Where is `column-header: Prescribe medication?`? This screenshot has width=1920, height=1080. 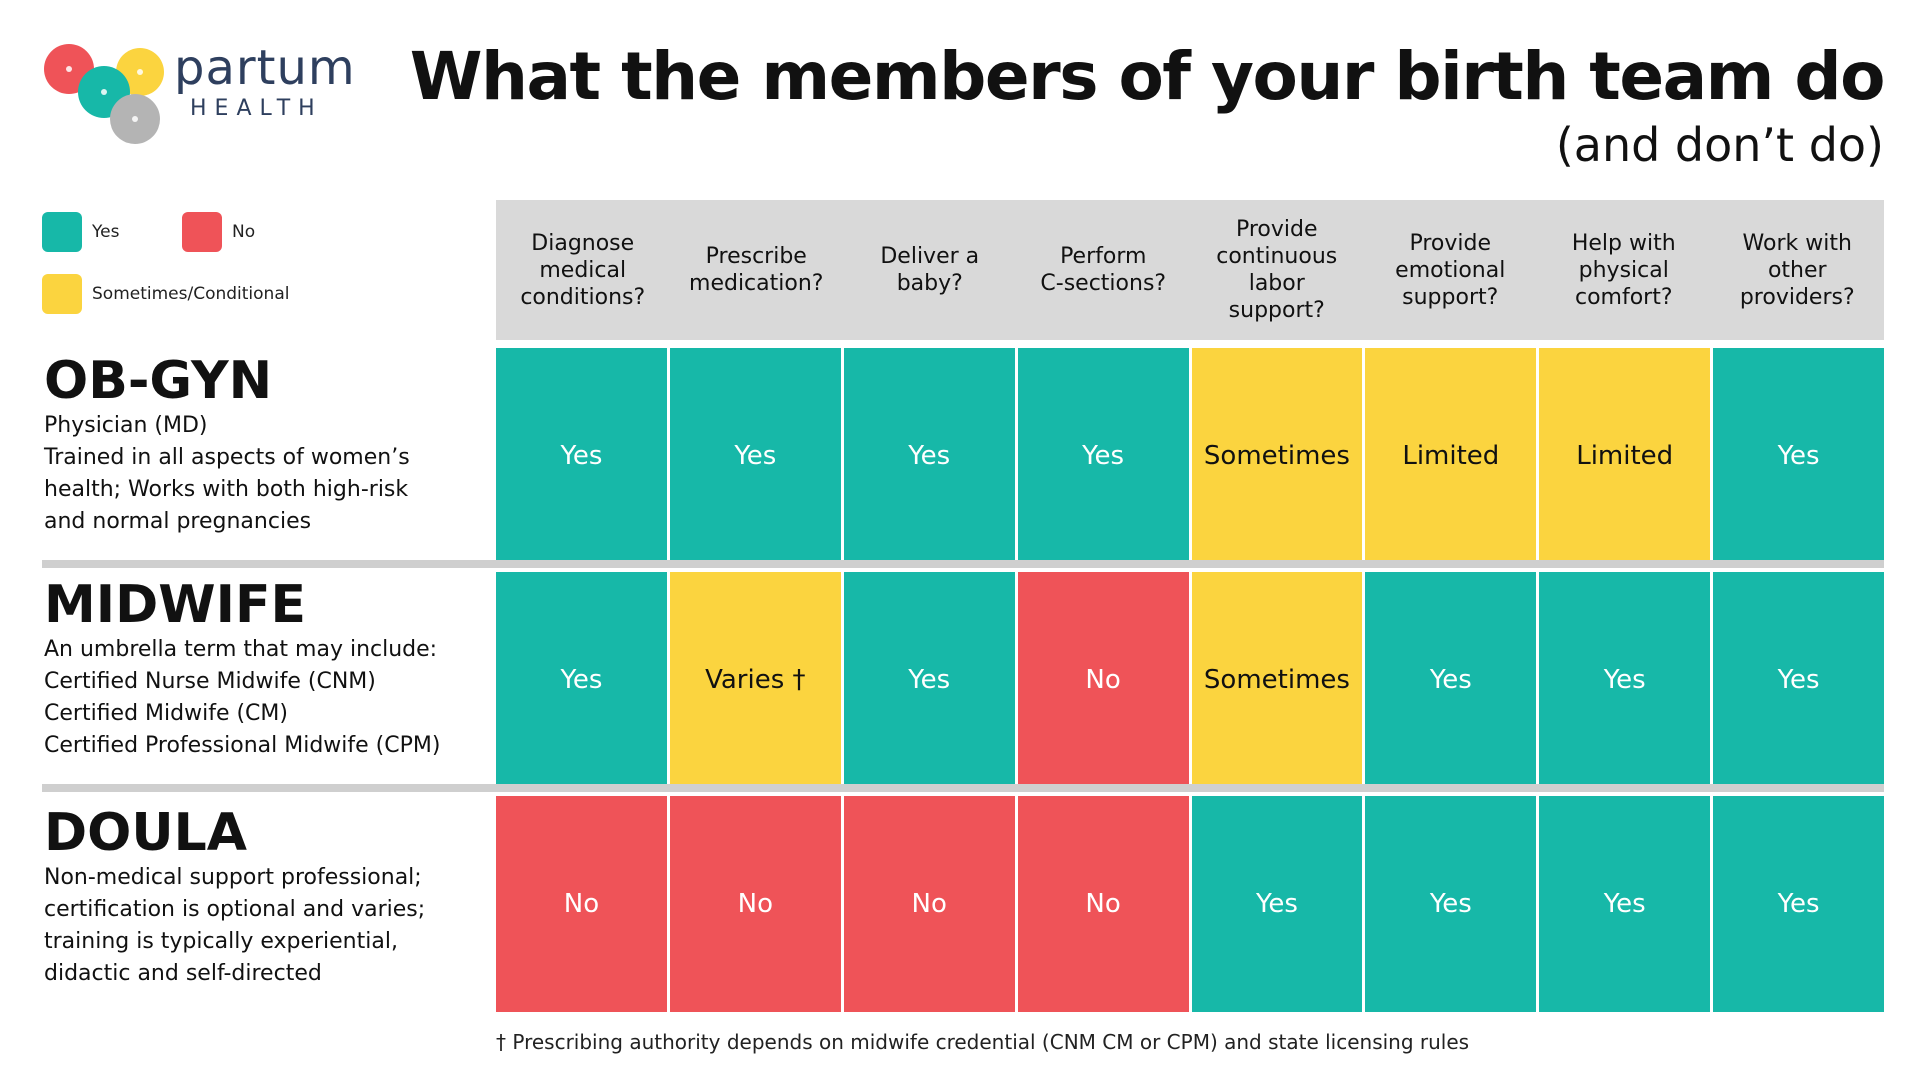 column-header: Prescribe medication? is located at coordinates (756, 270).